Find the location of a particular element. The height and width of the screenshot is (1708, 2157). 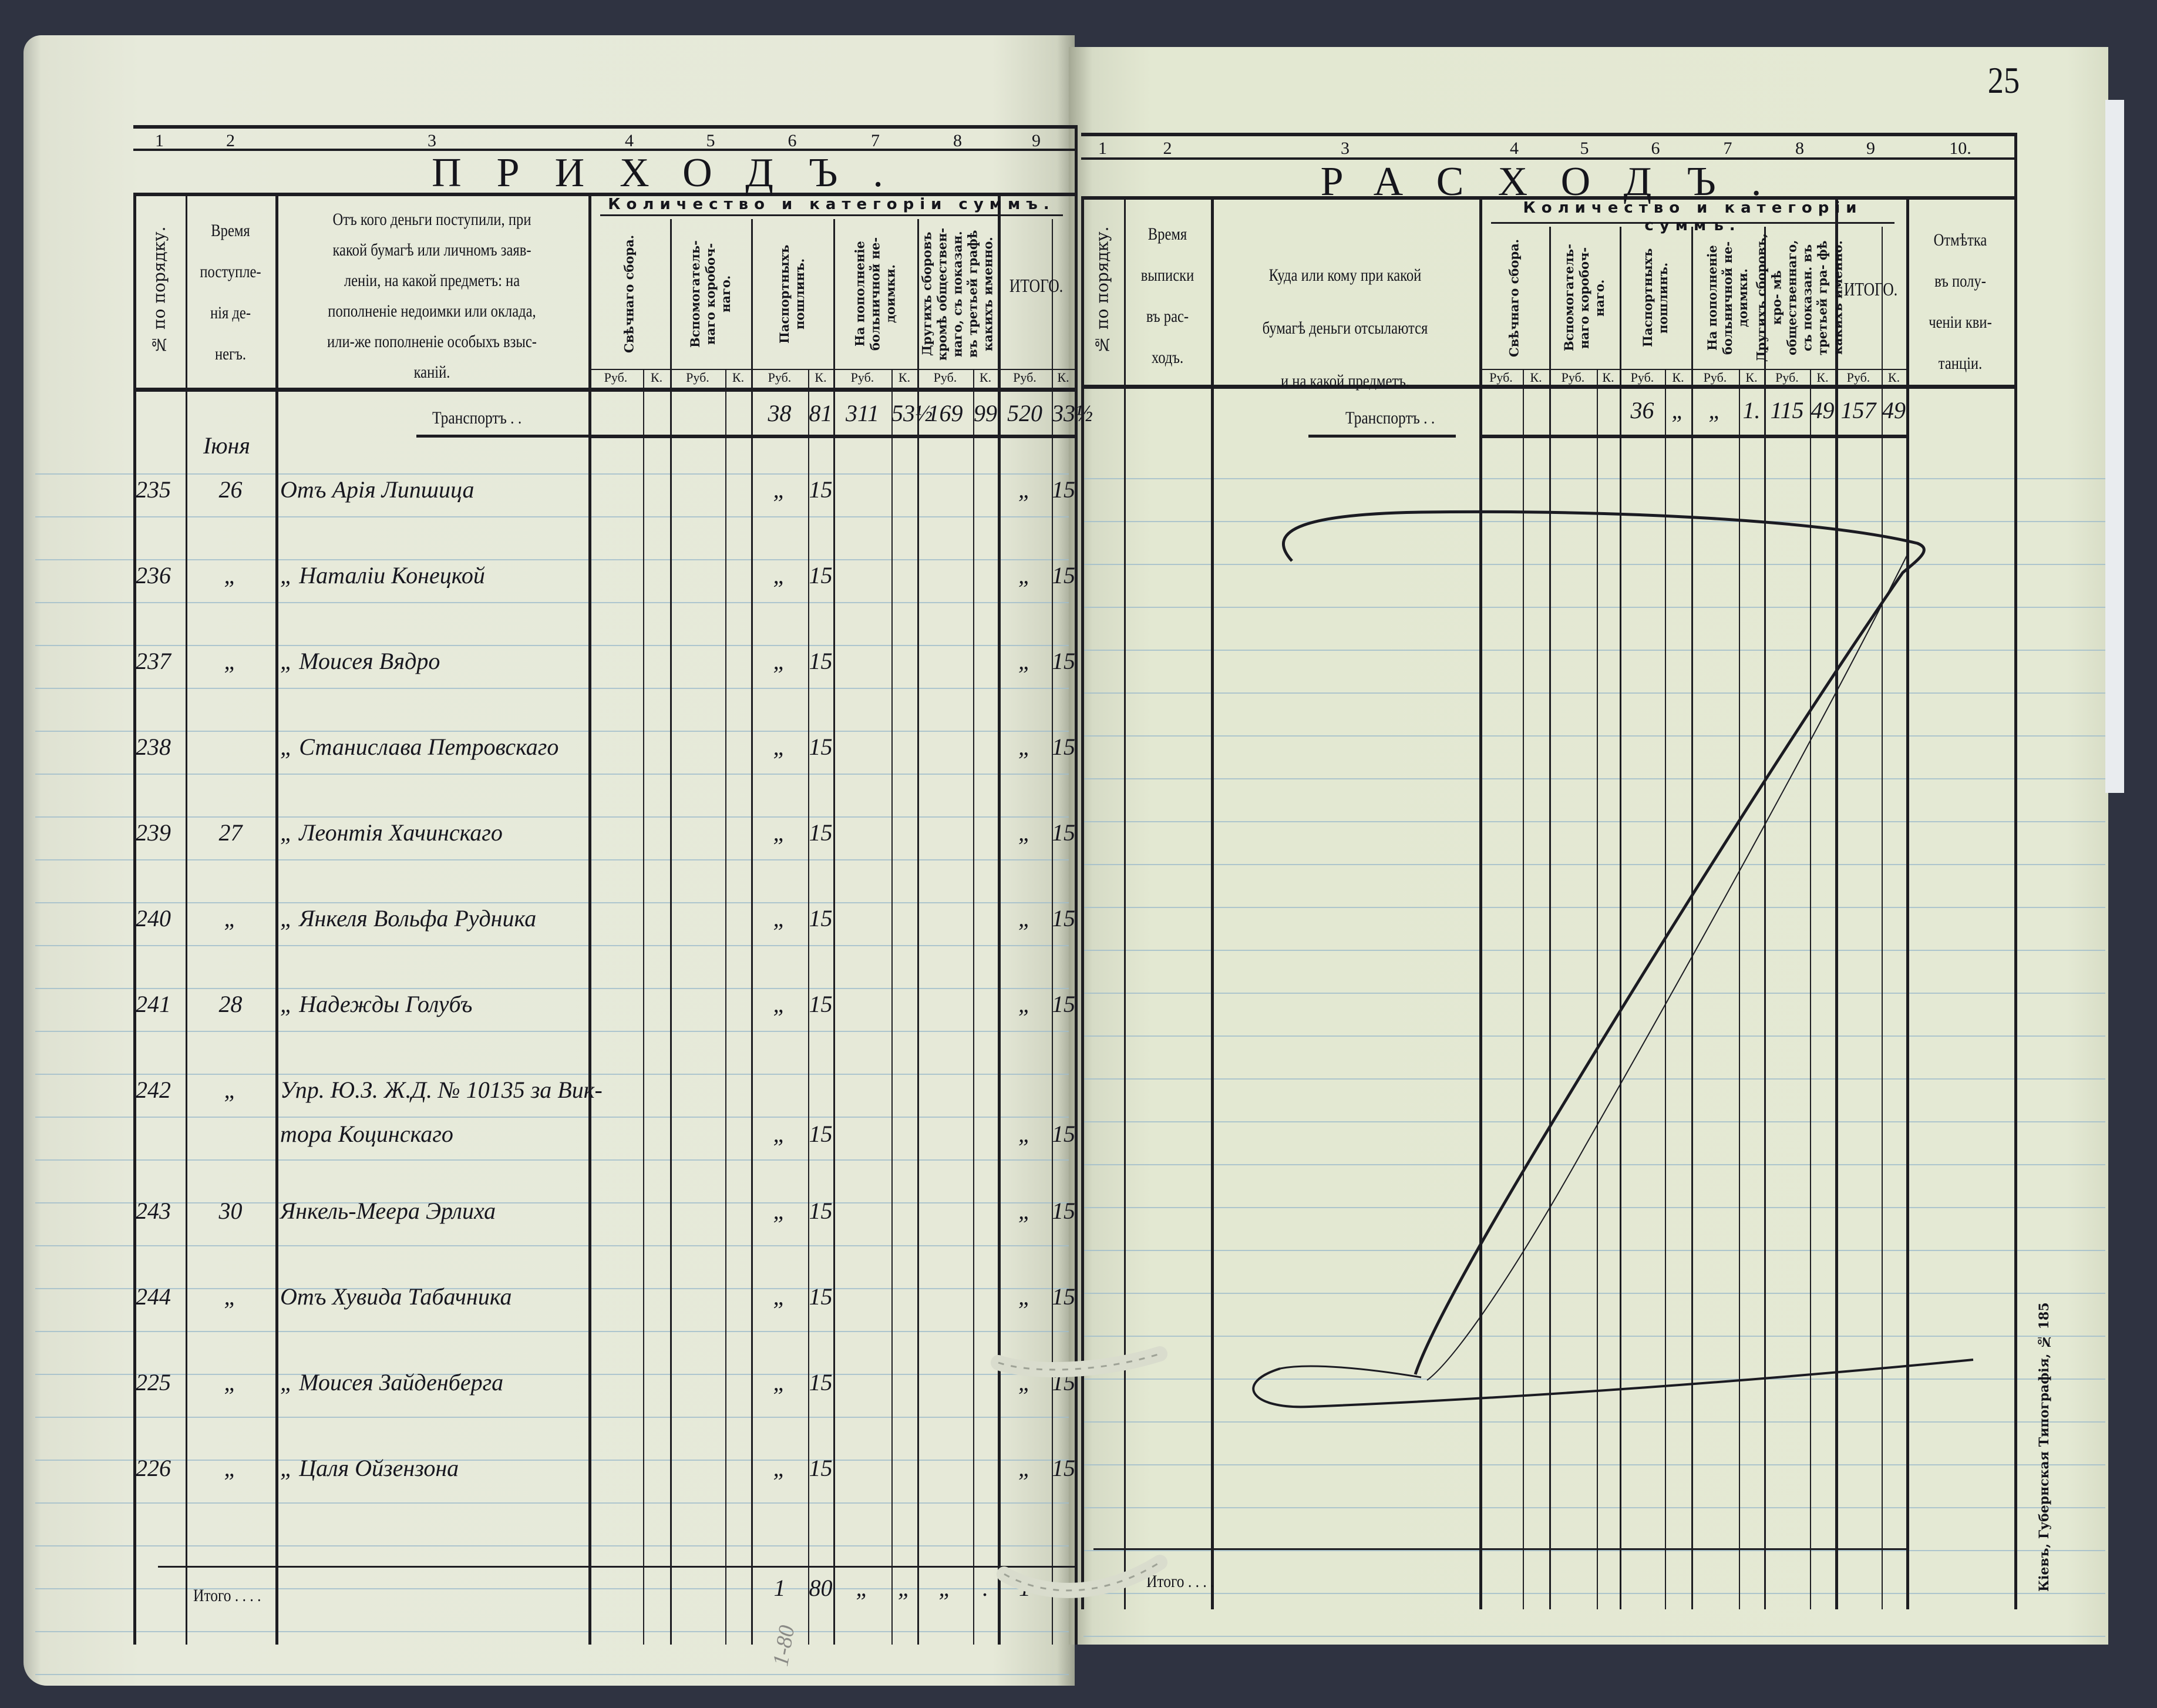

header-description-line: бумагѣ деньги отсылаются is located at coordinates (1345, 328).